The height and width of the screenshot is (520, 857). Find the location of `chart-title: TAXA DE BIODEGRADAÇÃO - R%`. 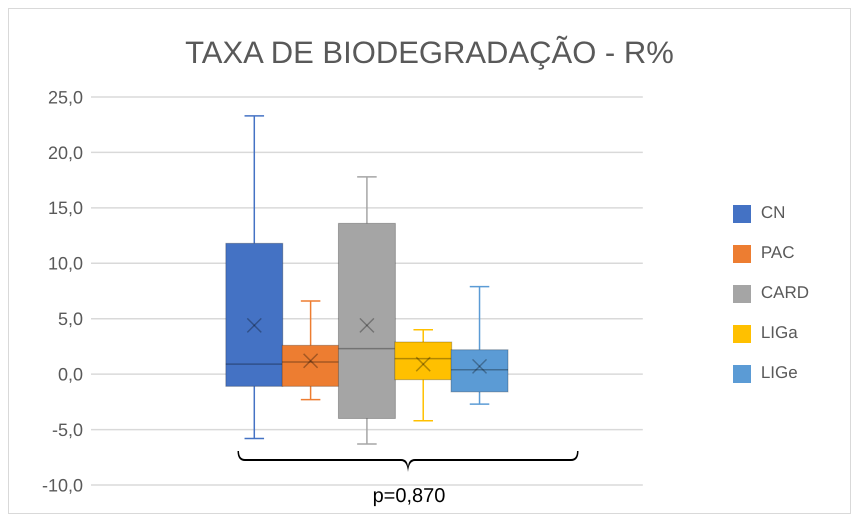

chart-title: TAXA DE BIODEGRADAÇÃO - R% is located at coordinates (429, 53).